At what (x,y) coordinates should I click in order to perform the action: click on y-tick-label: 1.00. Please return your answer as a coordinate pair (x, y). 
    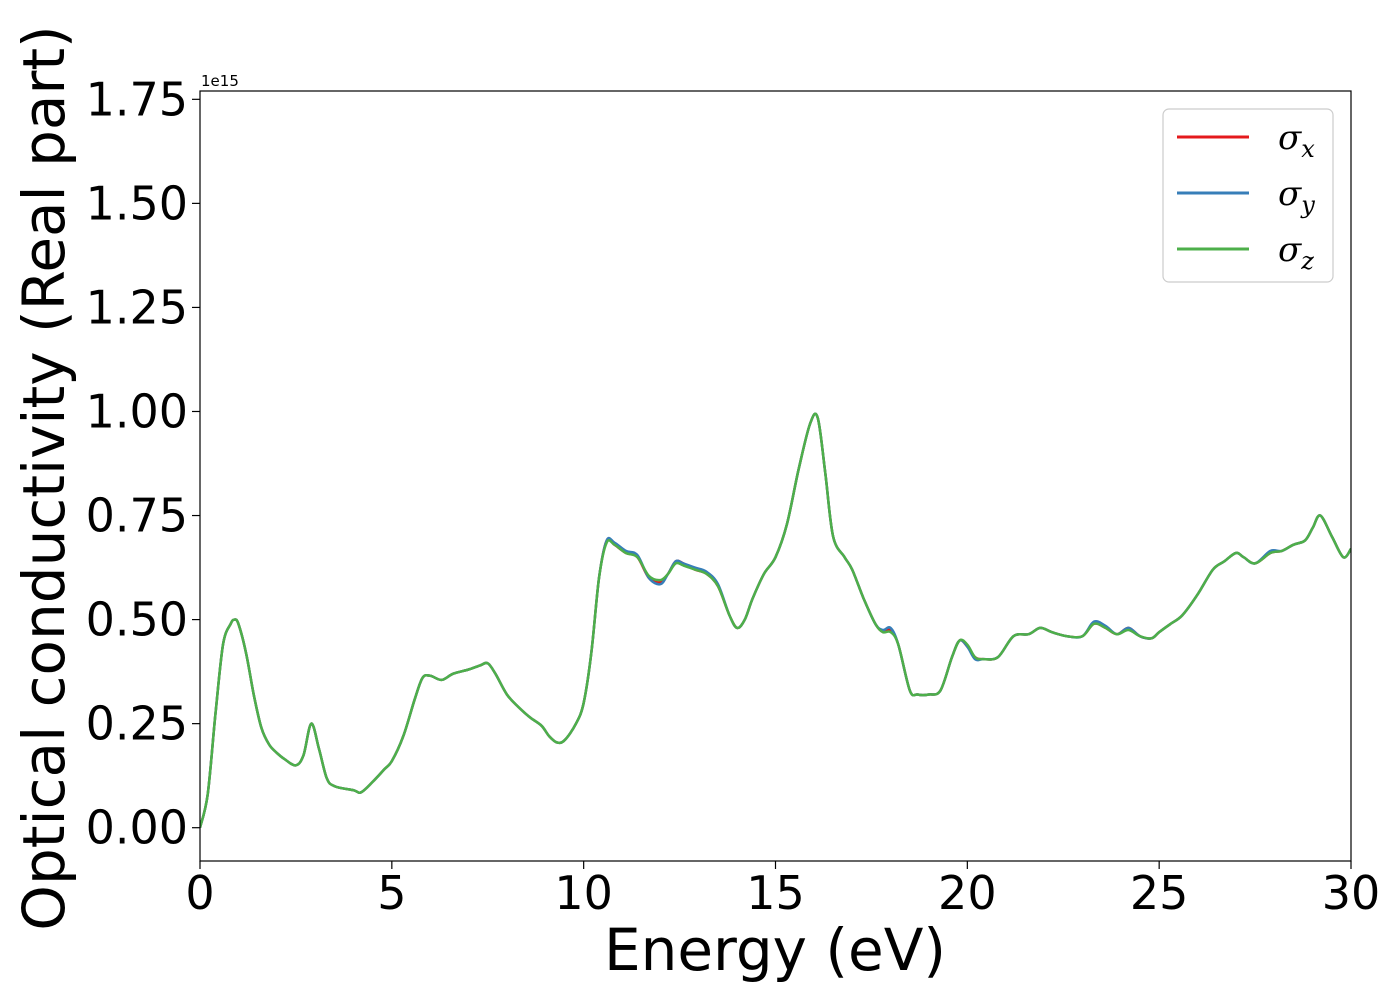
    Looking at the image, I should click on (137, 411).